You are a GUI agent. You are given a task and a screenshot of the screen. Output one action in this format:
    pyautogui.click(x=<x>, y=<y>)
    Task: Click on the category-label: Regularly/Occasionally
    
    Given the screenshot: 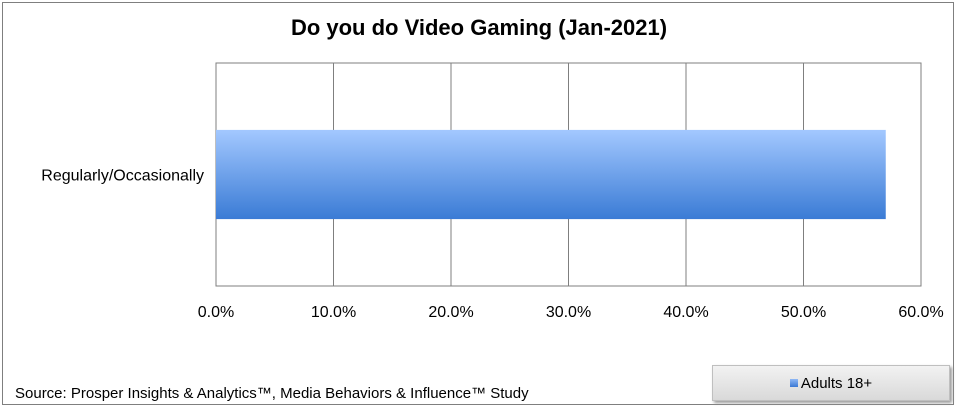 What is the action you would take?
    pyautogui.click(x=122, y=176)
    